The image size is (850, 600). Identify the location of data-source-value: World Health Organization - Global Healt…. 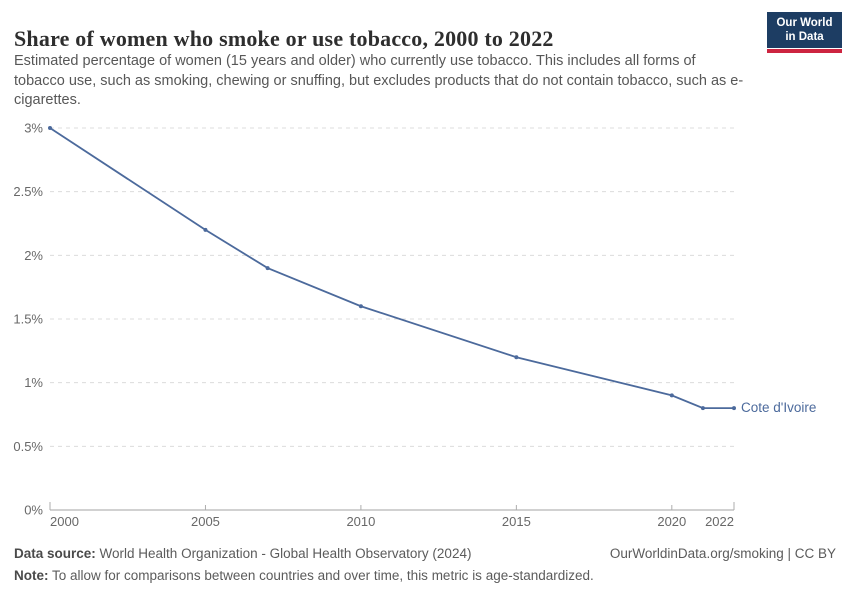
(283, 553).